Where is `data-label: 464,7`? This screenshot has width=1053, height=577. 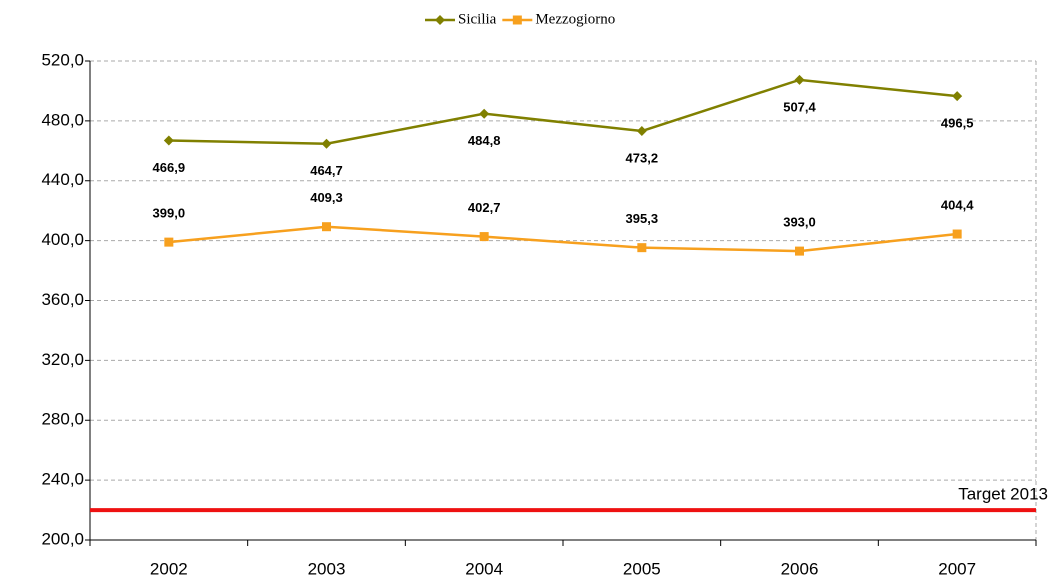 data-label: 464,7 is located at coordinates (326, 170).